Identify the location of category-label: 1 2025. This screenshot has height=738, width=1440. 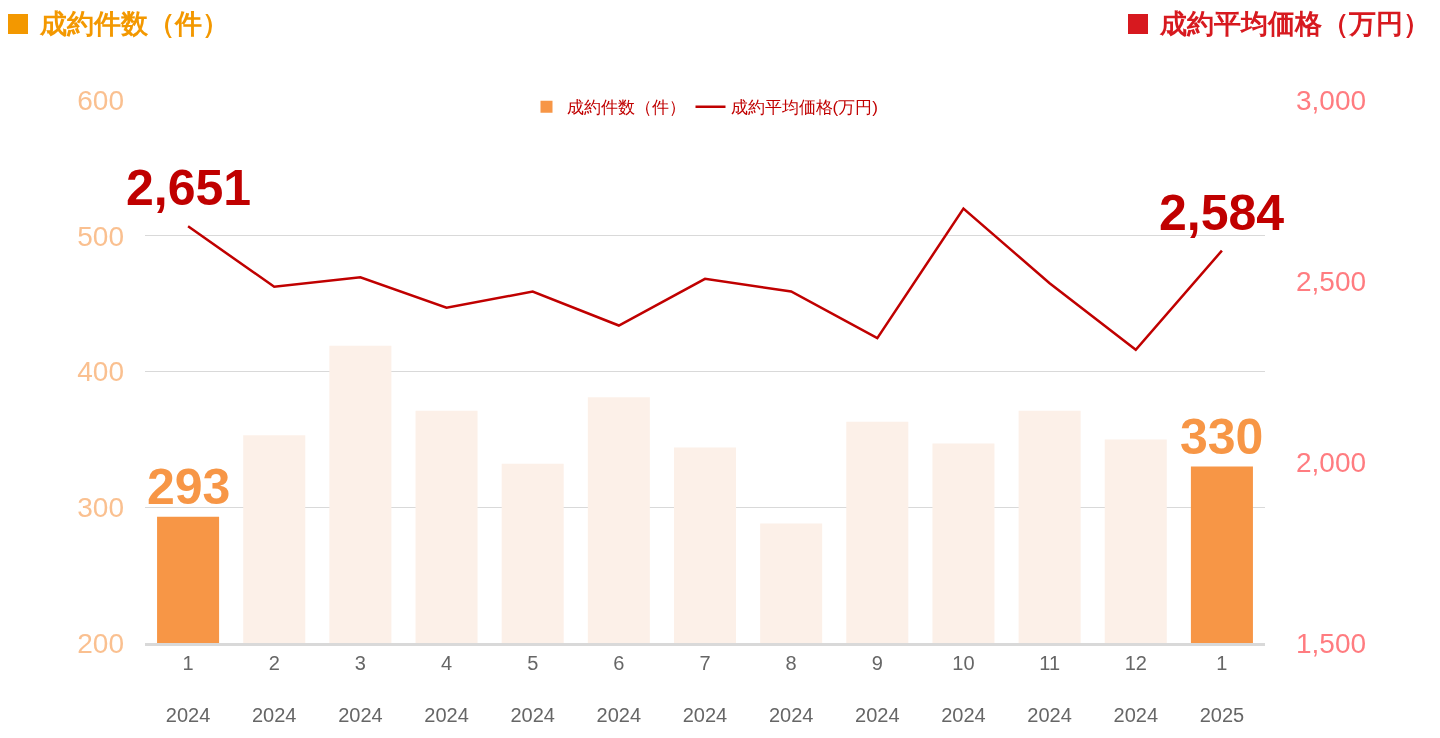
(1222, 689).